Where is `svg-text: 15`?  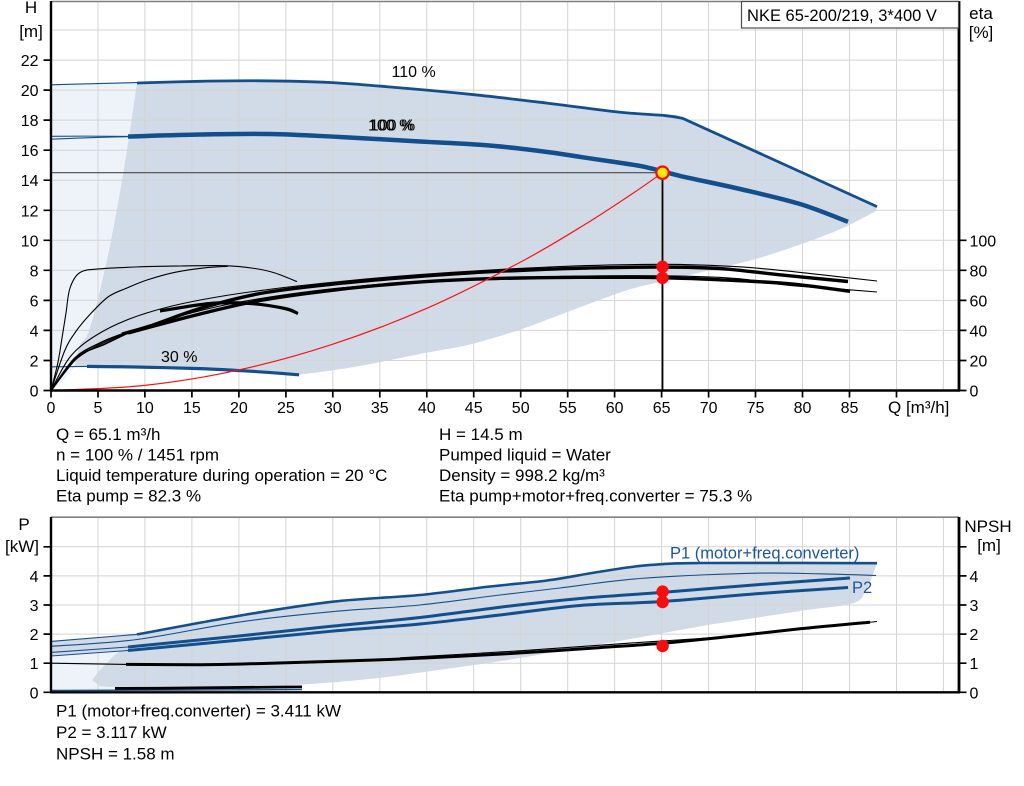 svg-text: 15 is located at coordinates (192, 408).